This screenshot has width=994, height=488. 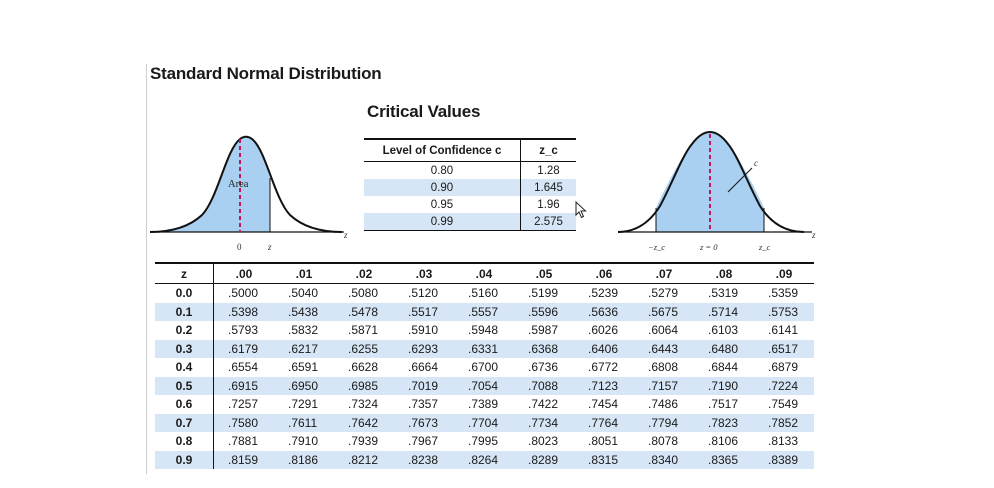 I want to click on probability-cell: .7734, so click(x=544, y=422).